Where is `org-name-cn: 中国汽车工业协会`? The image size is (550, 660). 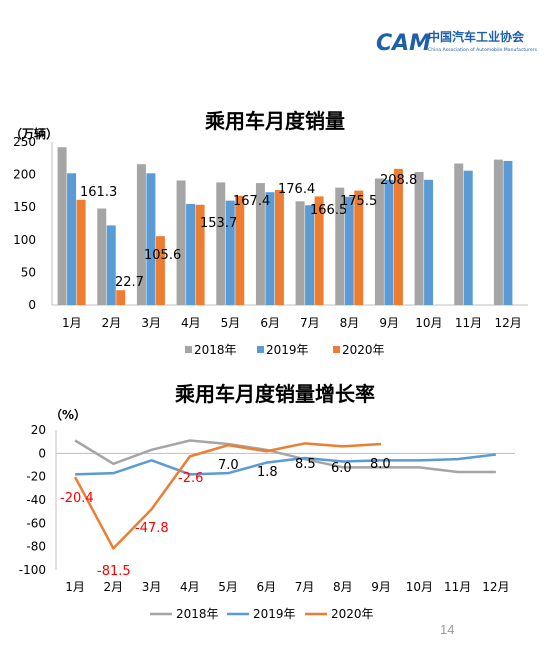 org-name-cn: 中国汽车工业协会 is located at coordinates (476, 36).